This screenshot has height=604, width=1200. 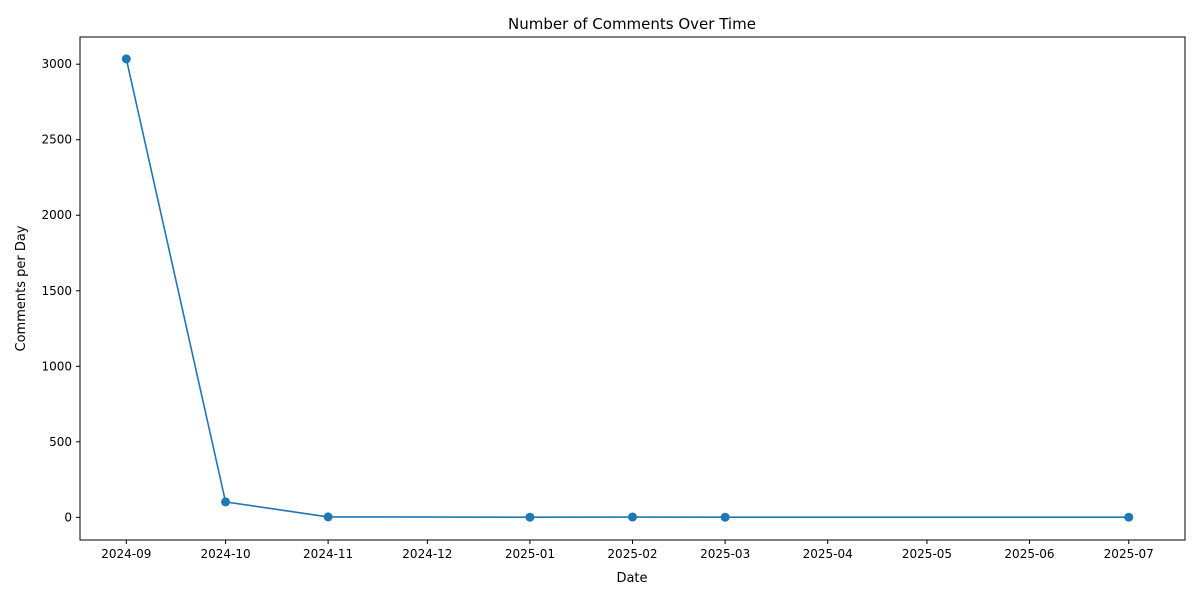 What do you see at coordinates (225, 554) in the screenshot?
I see `x-tick-label: 2024-10` at bounding box center [225, 554].